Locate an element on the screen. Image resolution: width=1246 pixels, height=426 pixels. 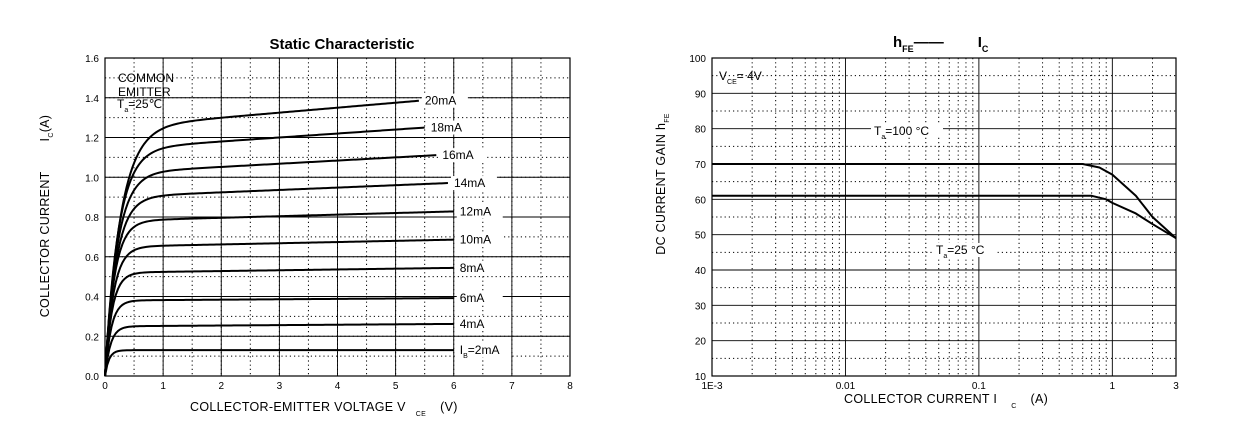
chart1-label-val: 8mA is located at coordinates (472, 268).